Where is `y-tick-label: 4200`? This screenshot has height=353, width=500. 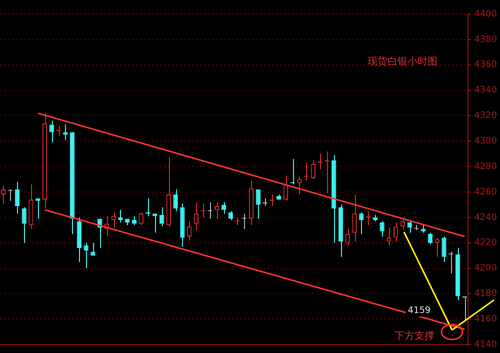 y-tick-label: 4200 is located at coordinates (486, 269).